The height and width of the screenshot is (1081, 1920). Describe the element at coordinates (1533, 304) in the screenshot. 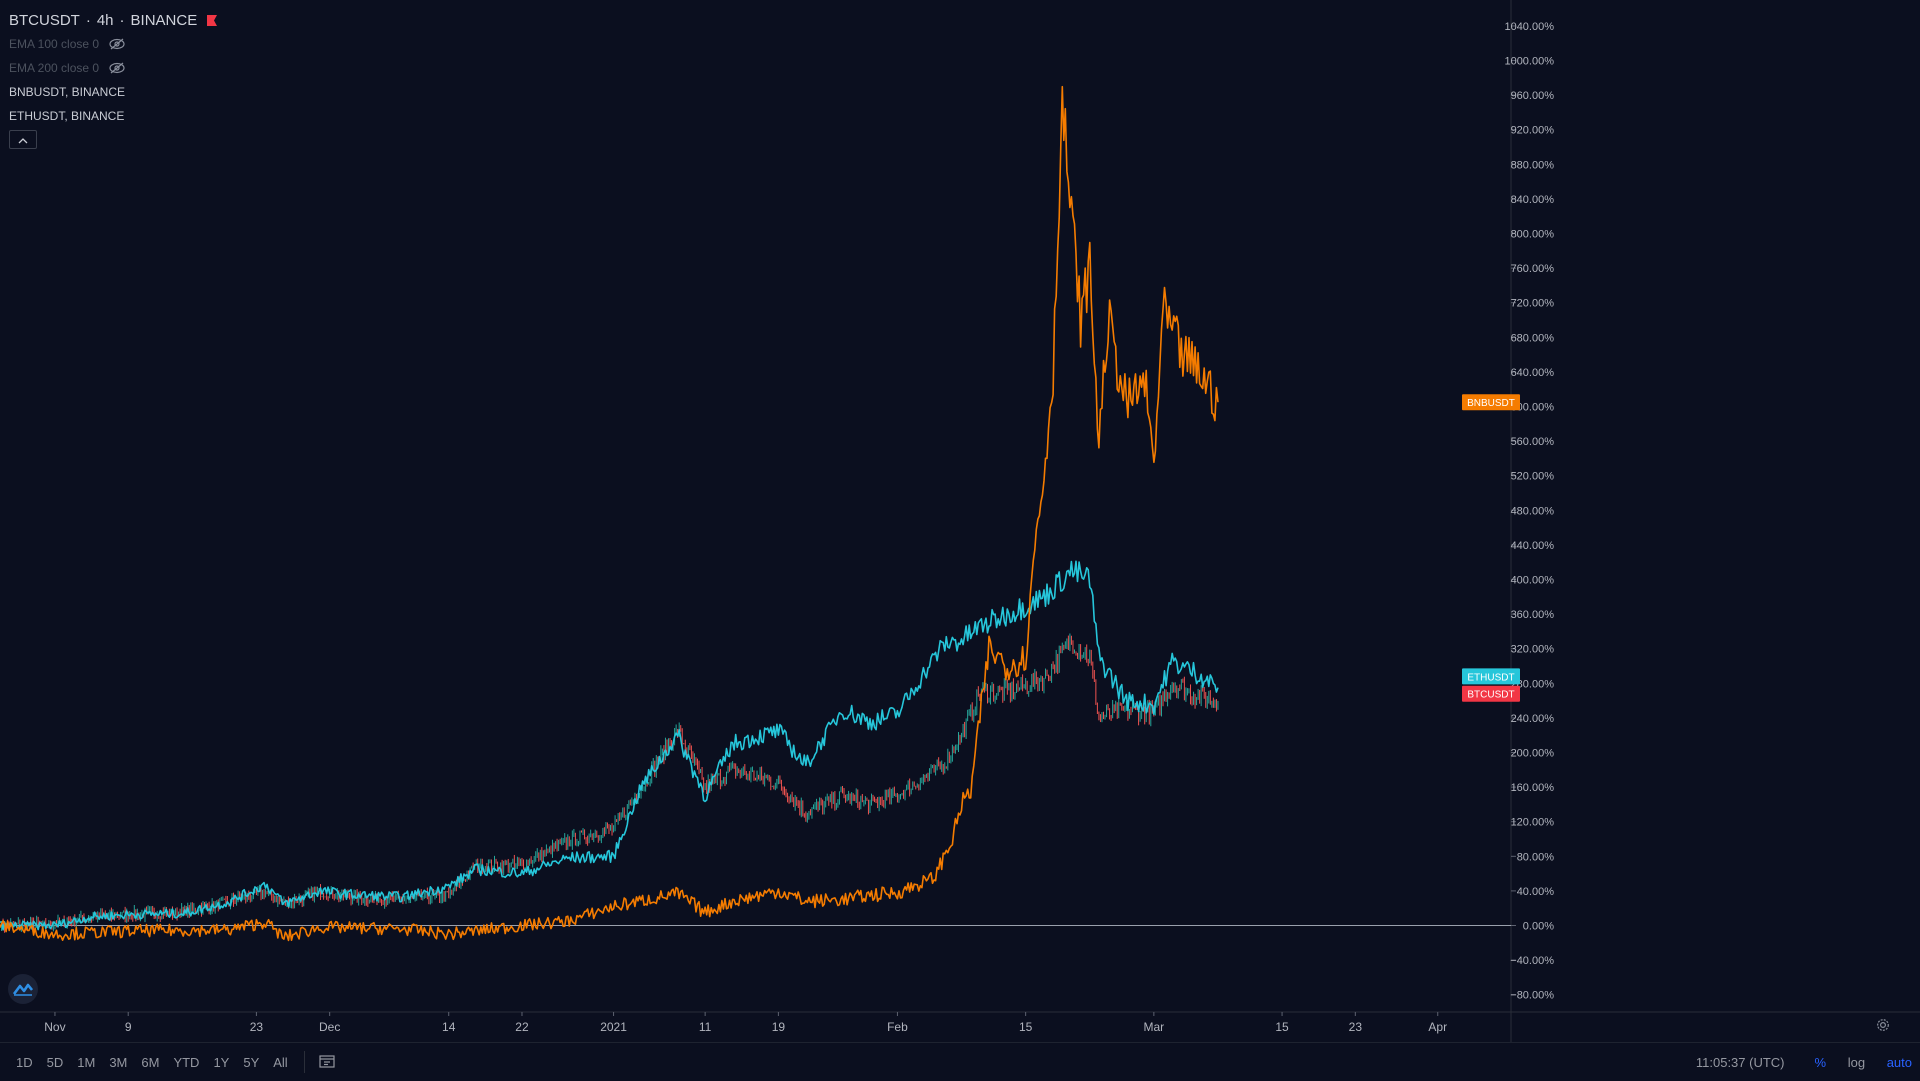

I see `y-tick-label: 720.00%` at that location.